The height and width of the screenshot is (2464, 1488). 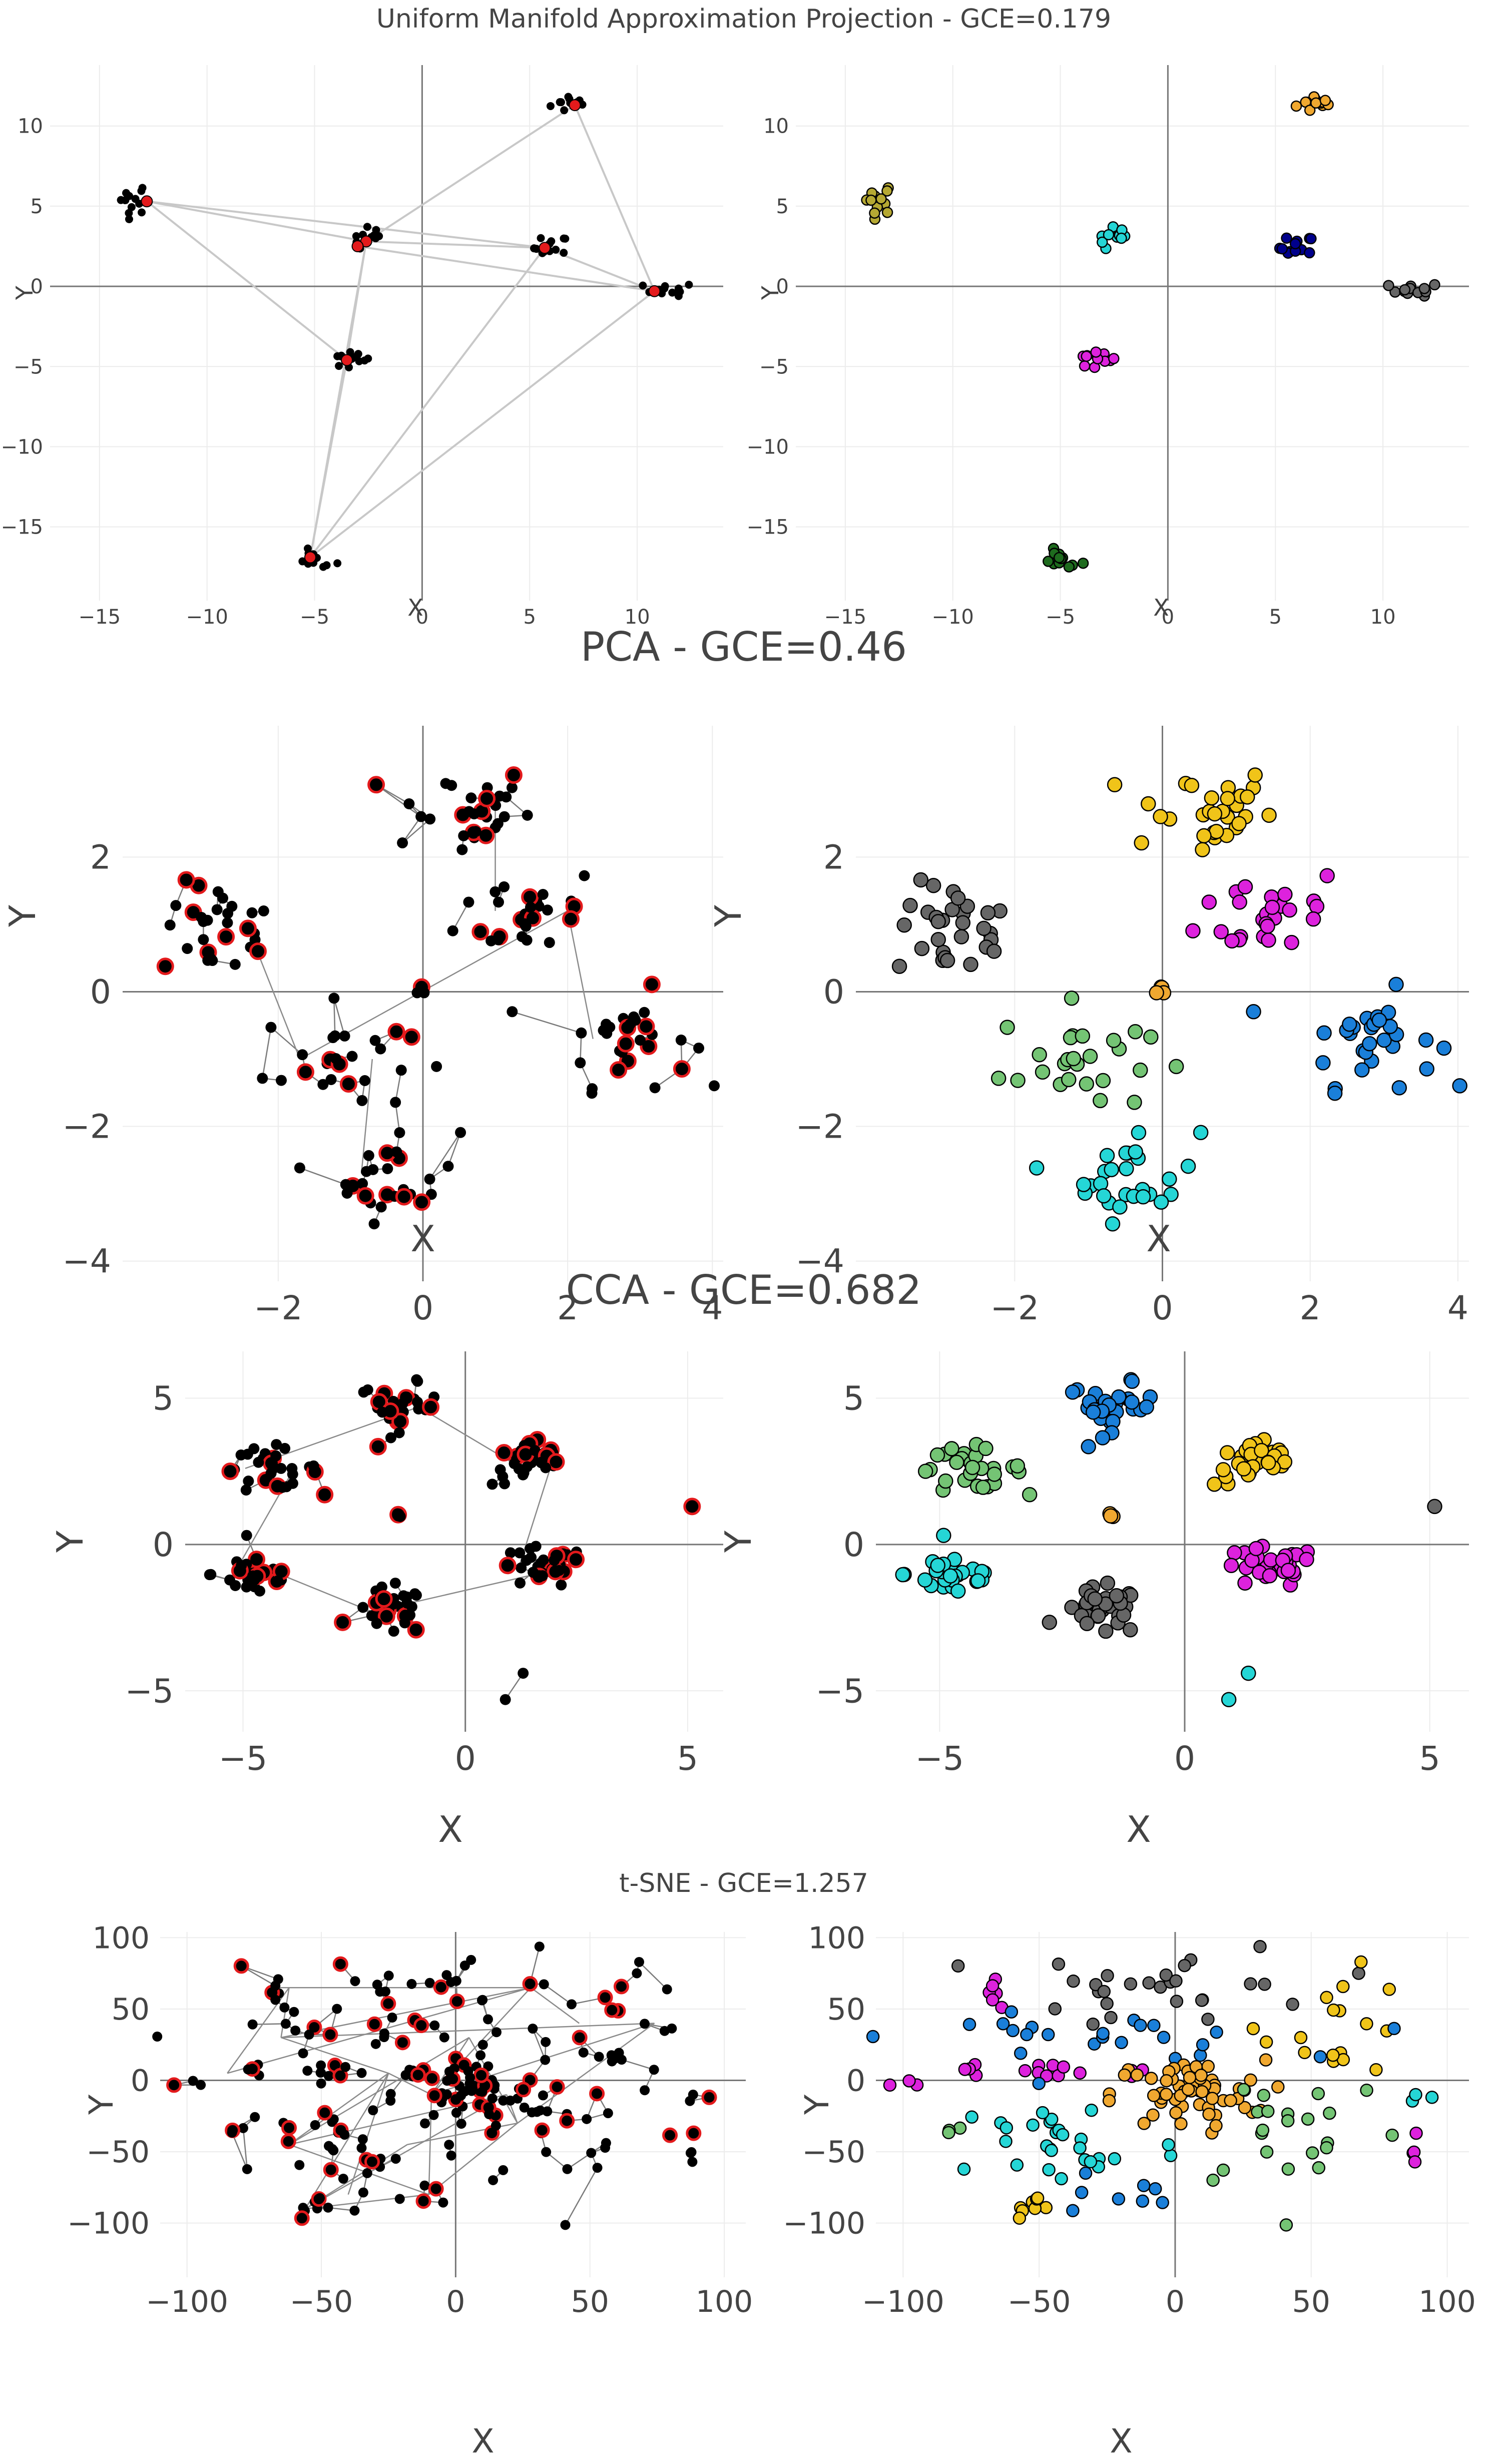 I want to click on cluster-point-c3, so click(x=1109, y=235).